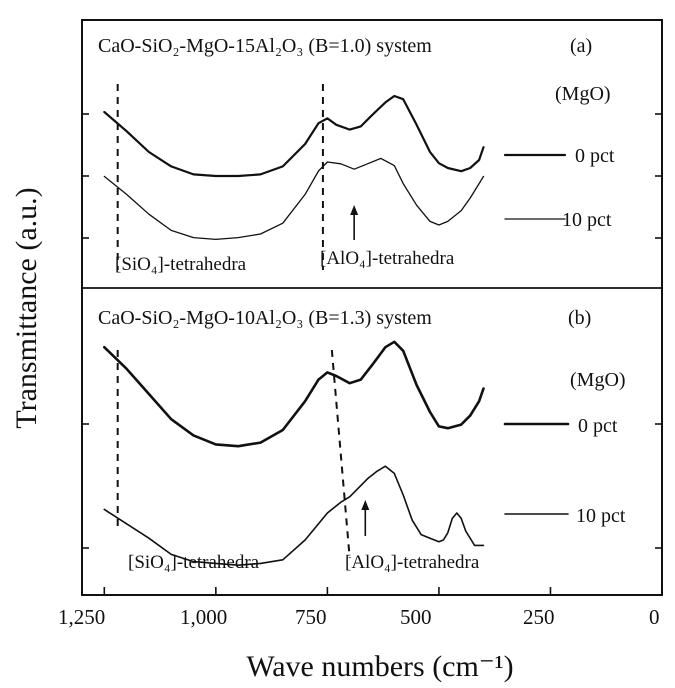 The height and width of the screenshot is (688, 675). Describe the element at coordinates (539, 617) in the screenshot. I see `x-tick-label: 250` at that location.